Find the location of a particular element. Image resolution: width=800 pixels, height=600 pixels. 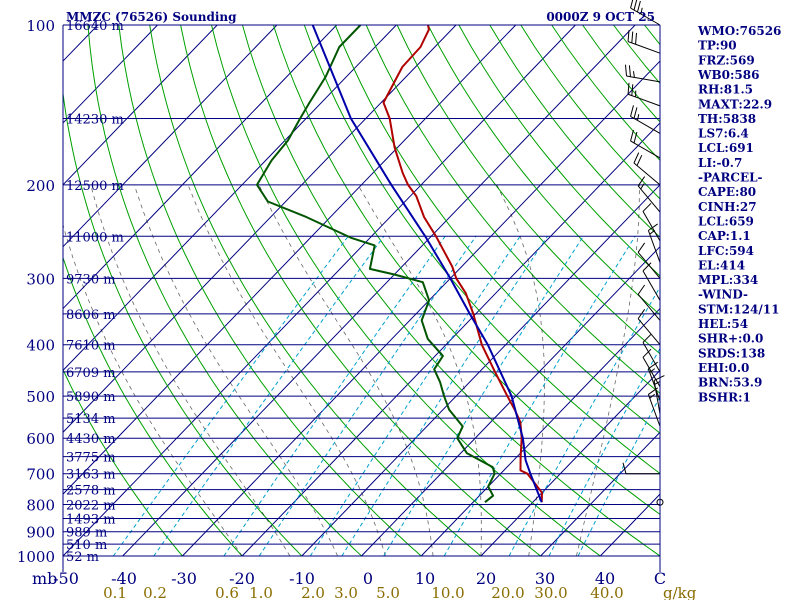

height-label: 2578 m is located at coordinates (91, 491).